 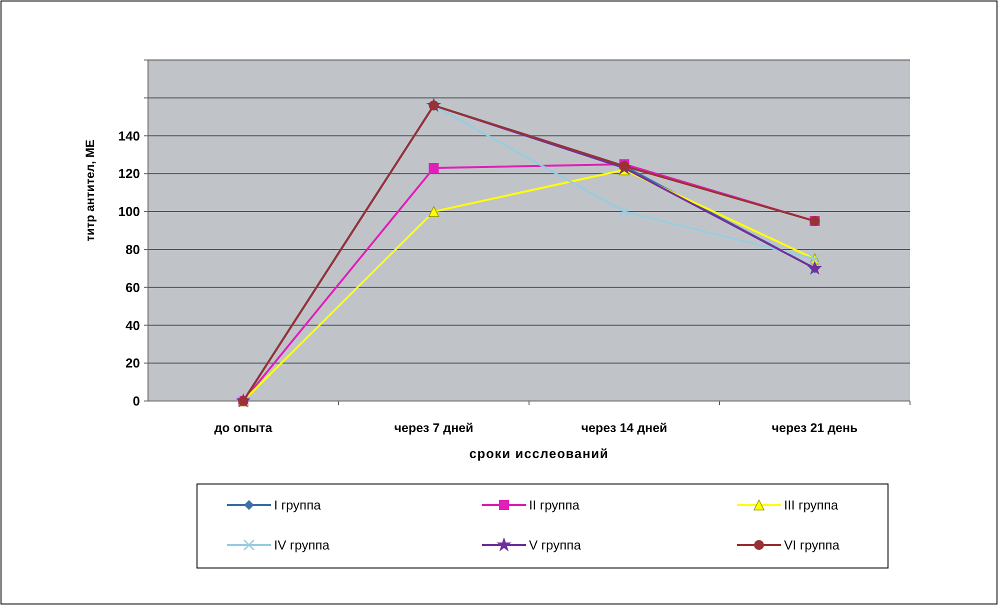 I want to click on y-tick-label: 40, so click(x=133, y=325).